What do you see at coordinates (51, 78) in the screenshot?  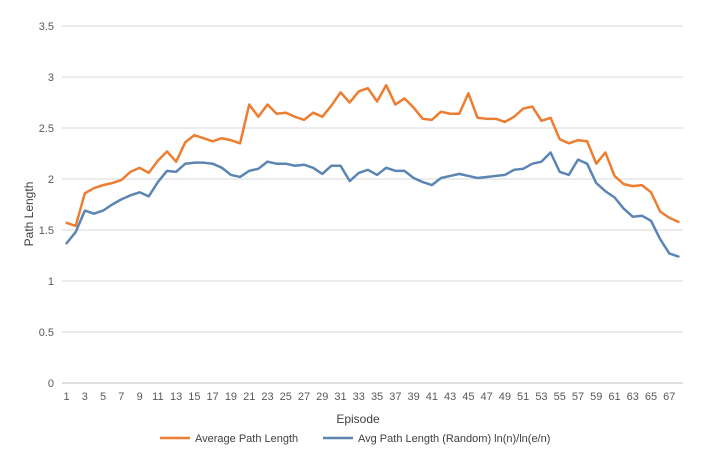 I see `y-tick-label: 3` at bounding box center [51, 78].